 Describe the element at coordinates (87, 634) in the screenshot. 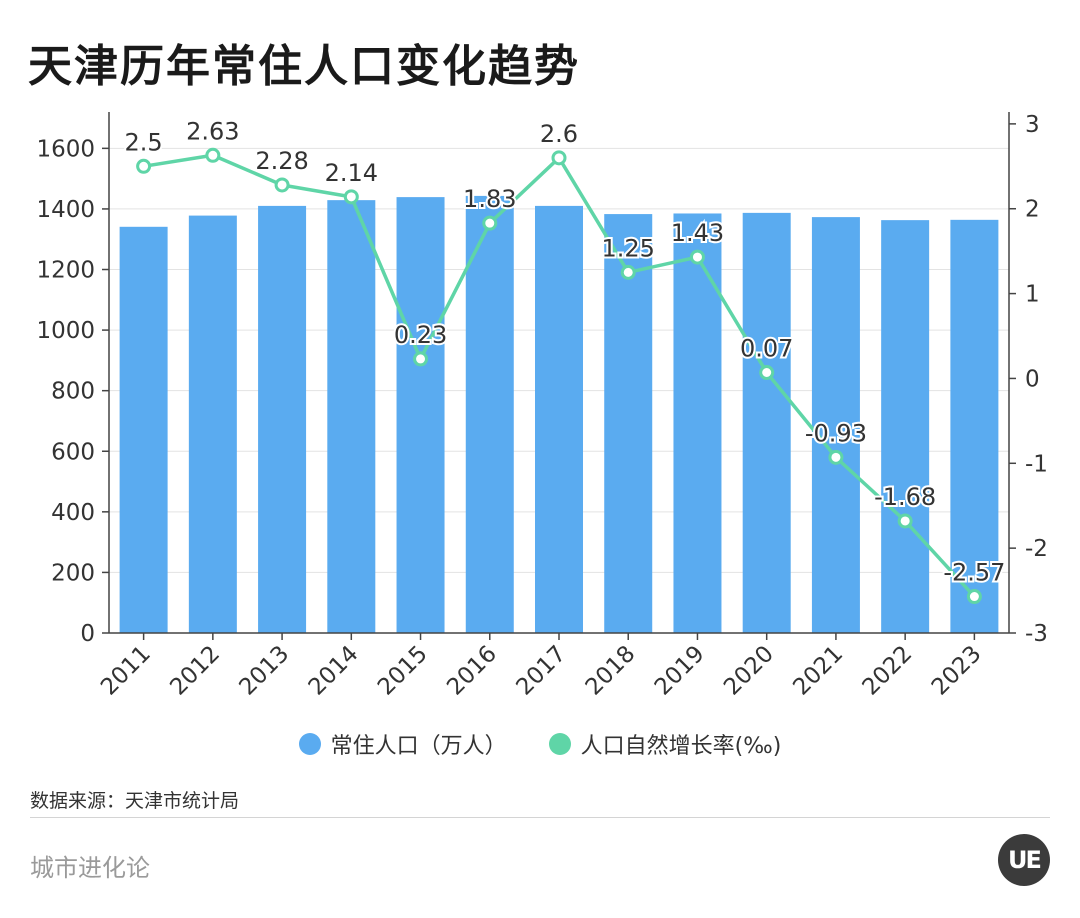

I see `y-left-tick-label: 0` at that location.